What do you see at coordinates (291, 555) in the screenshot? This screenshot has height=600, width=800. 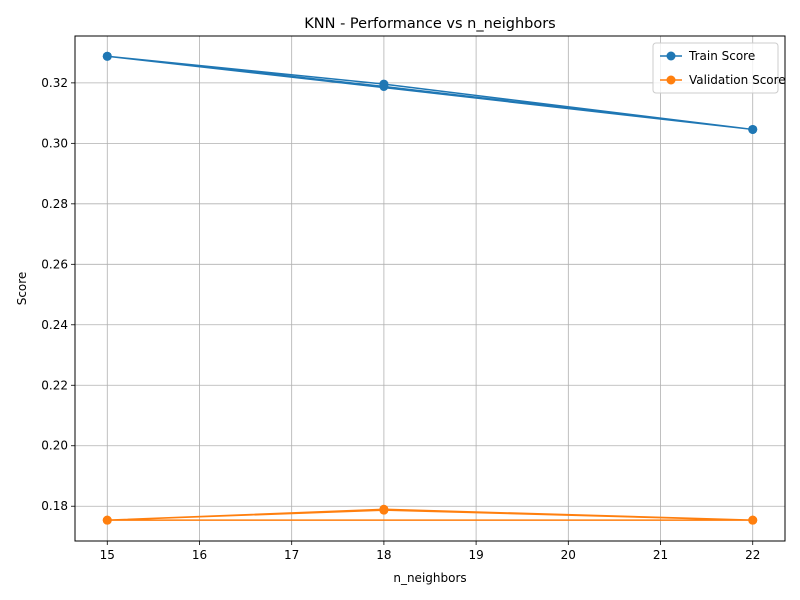 I see `x-tick-label: 17` at bounding box center [291, 555].